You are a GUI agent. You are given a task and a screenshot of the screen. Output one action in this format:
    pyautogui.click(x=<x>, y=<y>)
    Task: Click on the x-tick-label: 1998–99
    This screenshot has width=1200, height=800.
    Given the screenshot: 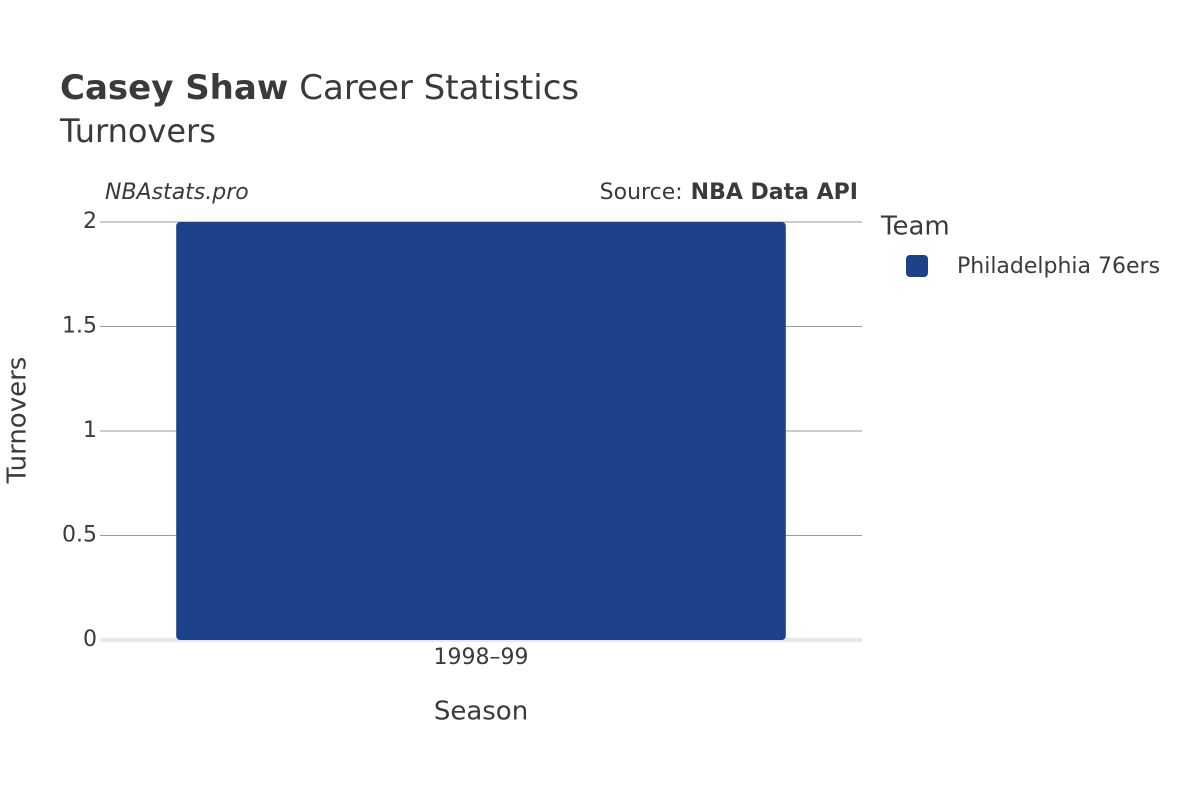 What is the action you would take?
    pyautogui.click(x=481, y=657)
    